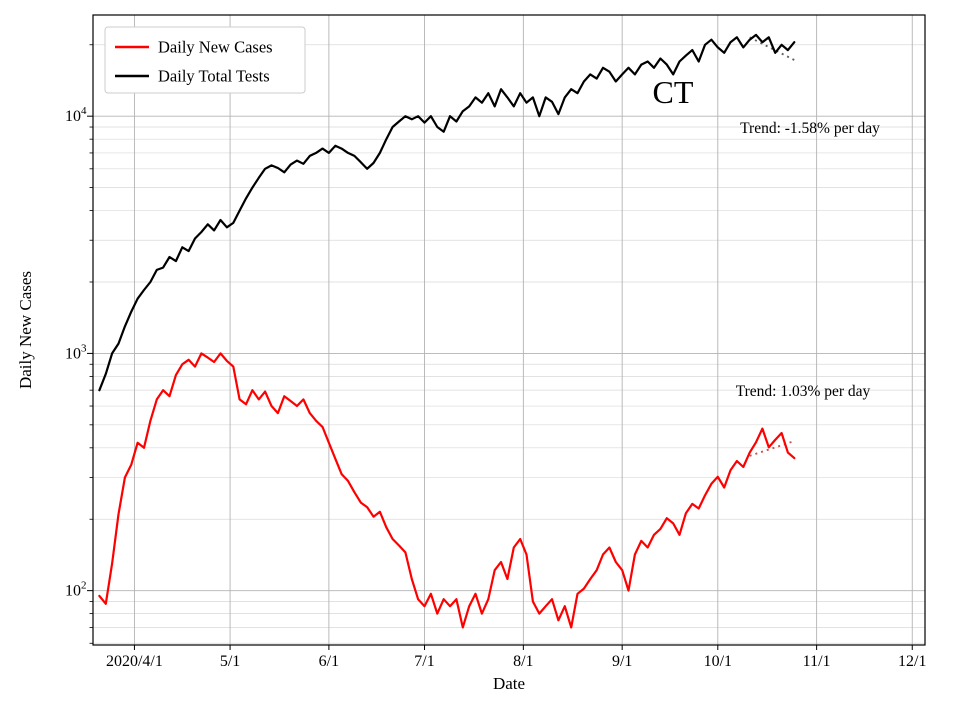 This screenshot has height=725, width=960. What do you see at coordinates (803, 391) in the screenshot?
I see `cases-trend-annotation: Trend: 1.03% per day` at bounding box center [803, 391].